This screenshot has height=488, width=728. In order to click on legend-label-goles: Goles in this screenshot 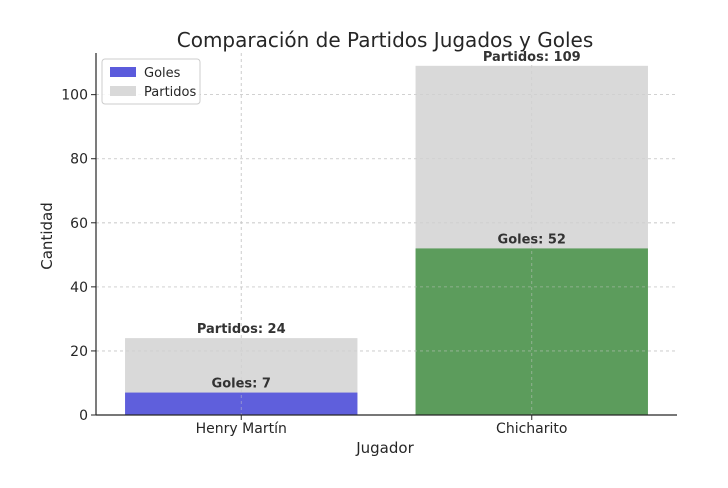, I will do `click(162, 73)`.